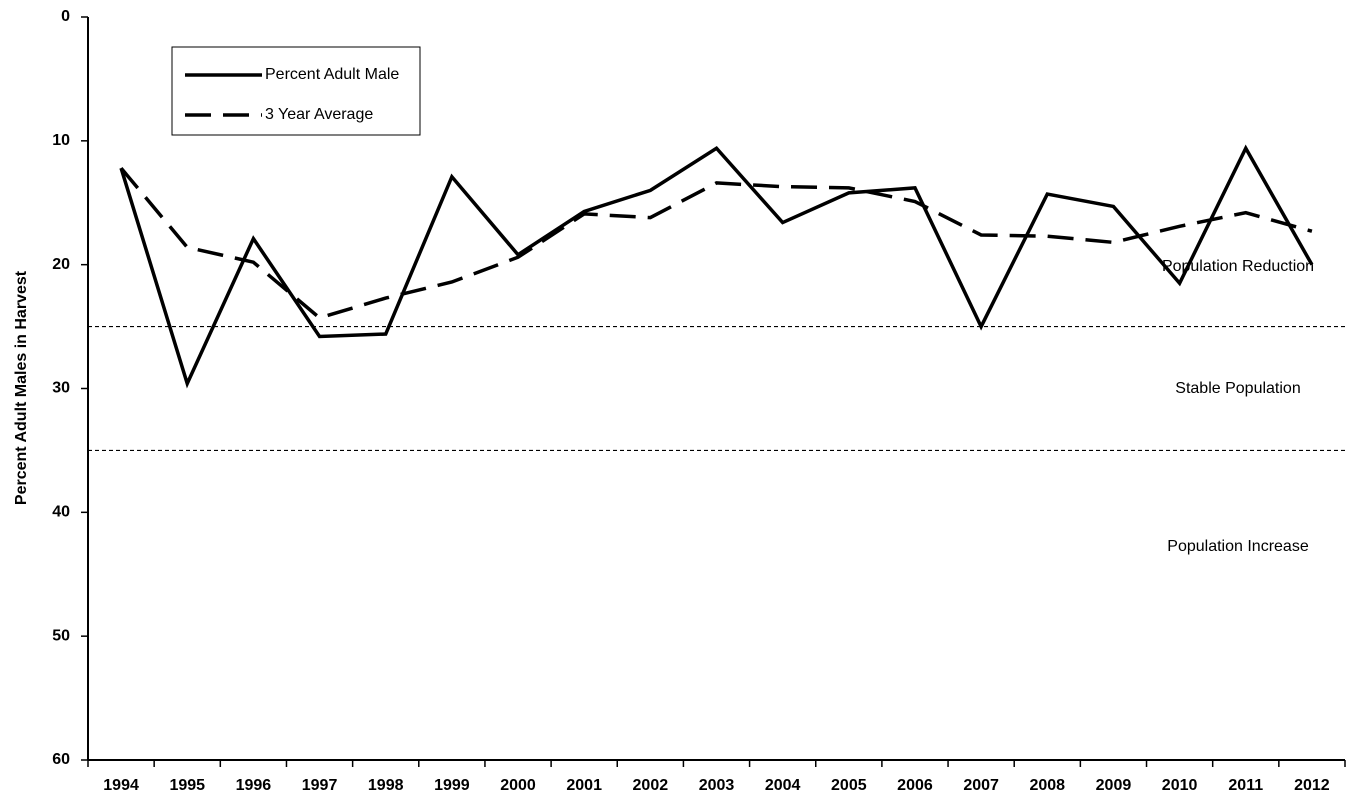 The width and height of the screenshot is (1356, 798). What do you see at coordinates (651, 785) in the screenshot?
I see `x-tick-label: 2002` at bounding box center [651, 785].